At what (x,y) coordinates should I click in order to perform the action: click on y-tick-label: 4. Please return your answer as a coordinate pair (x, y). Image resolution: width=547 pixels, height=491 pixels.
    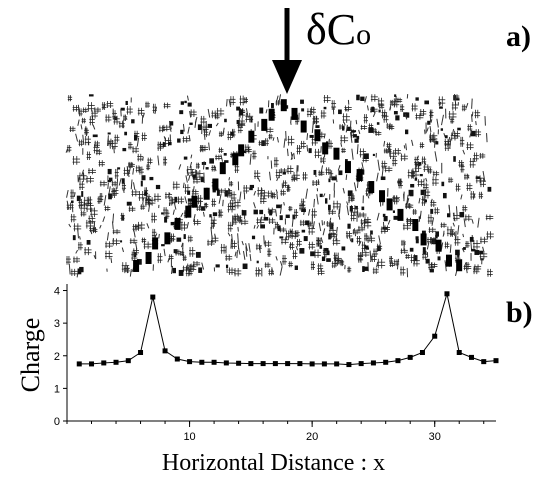
    Looking at the image, I should click on (57, 292).